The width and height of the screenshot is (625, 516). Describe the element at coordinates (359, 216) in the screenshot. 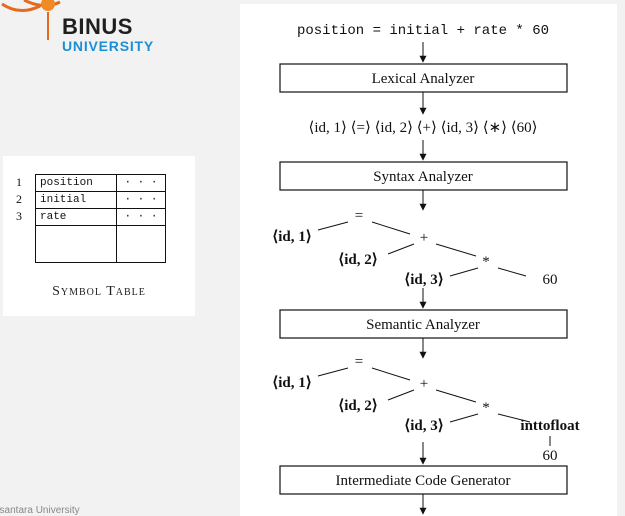

I see `syntax-tree-assign-node: =` at that location.